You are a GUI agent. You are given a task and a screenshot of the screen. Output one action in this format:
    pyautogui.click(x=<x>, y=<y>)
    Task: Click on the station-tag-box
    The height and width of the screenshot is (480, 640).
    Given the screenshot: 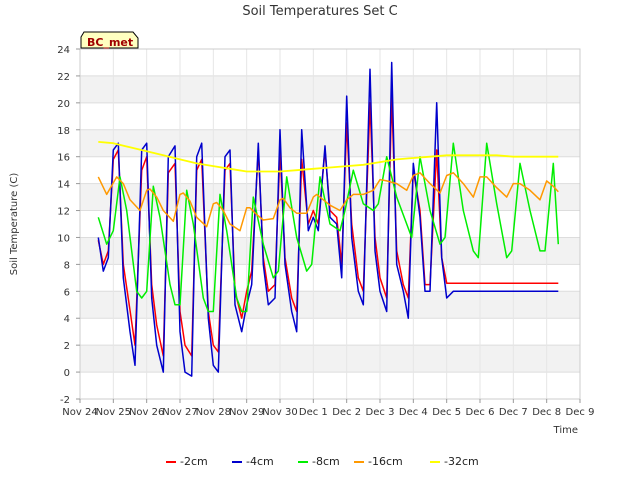 What is the action you would take?
    pyautogui.click(x=109, y=40)
    